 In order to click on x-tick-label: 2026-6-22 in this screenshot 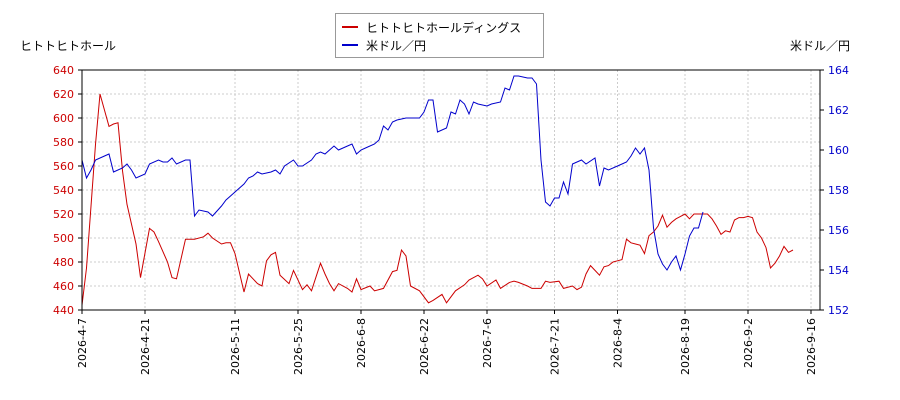, I will do `click(424, 346)`.